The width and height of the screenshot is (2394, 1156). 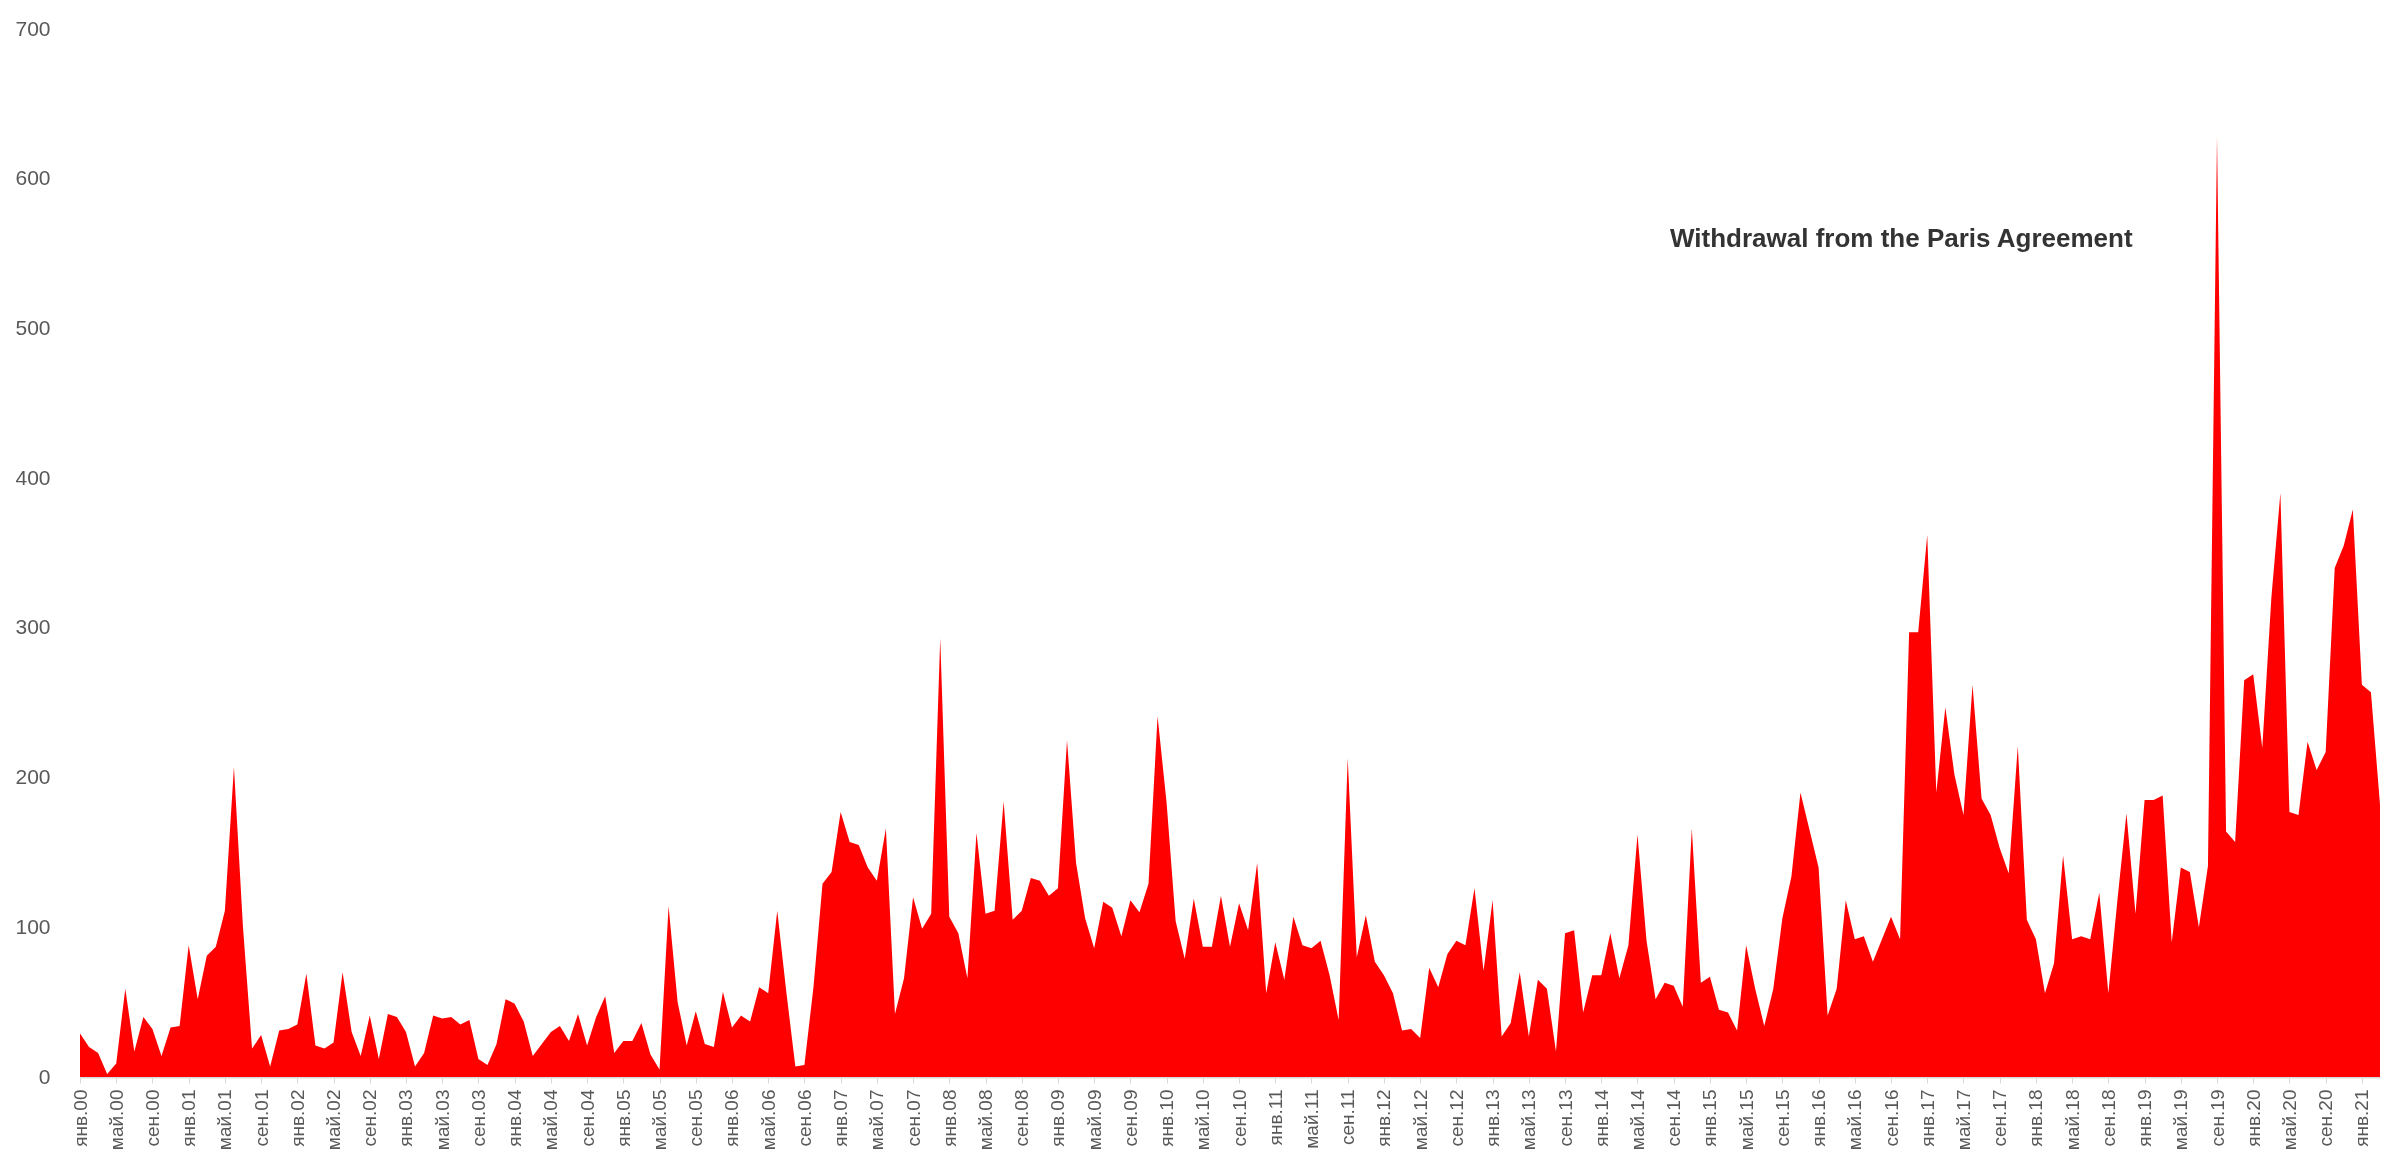 I want to click on x-tick-label: май.11, so click(x=1311, y=1119).